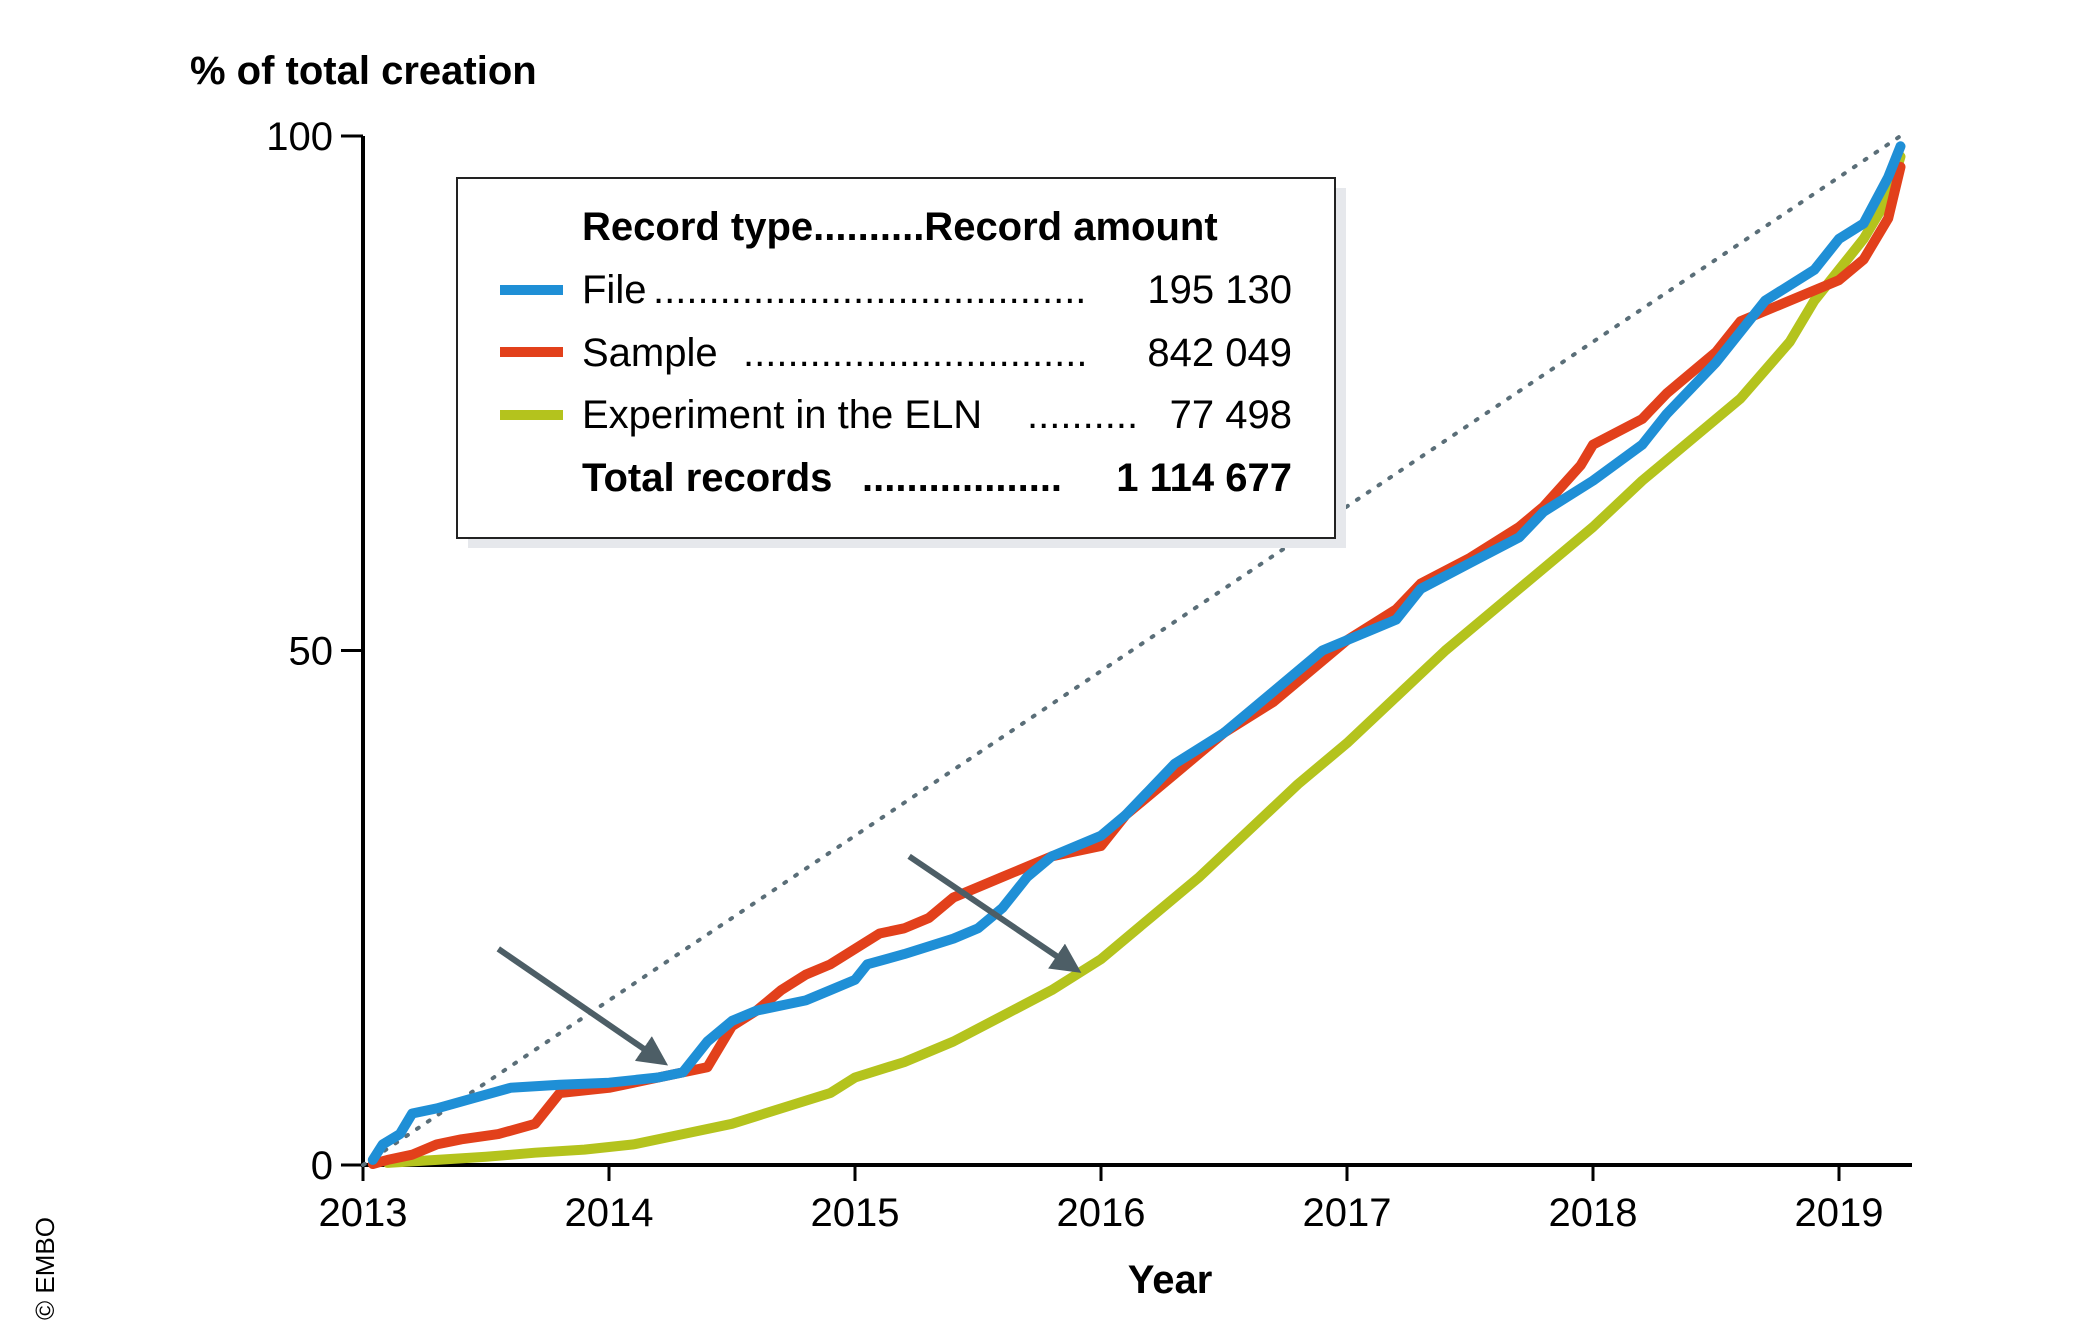  What do you see at coordinates (45, 1268) in the screenshot?
I see `copyright-text: © EMBO` at bounding box center [45, 1268].